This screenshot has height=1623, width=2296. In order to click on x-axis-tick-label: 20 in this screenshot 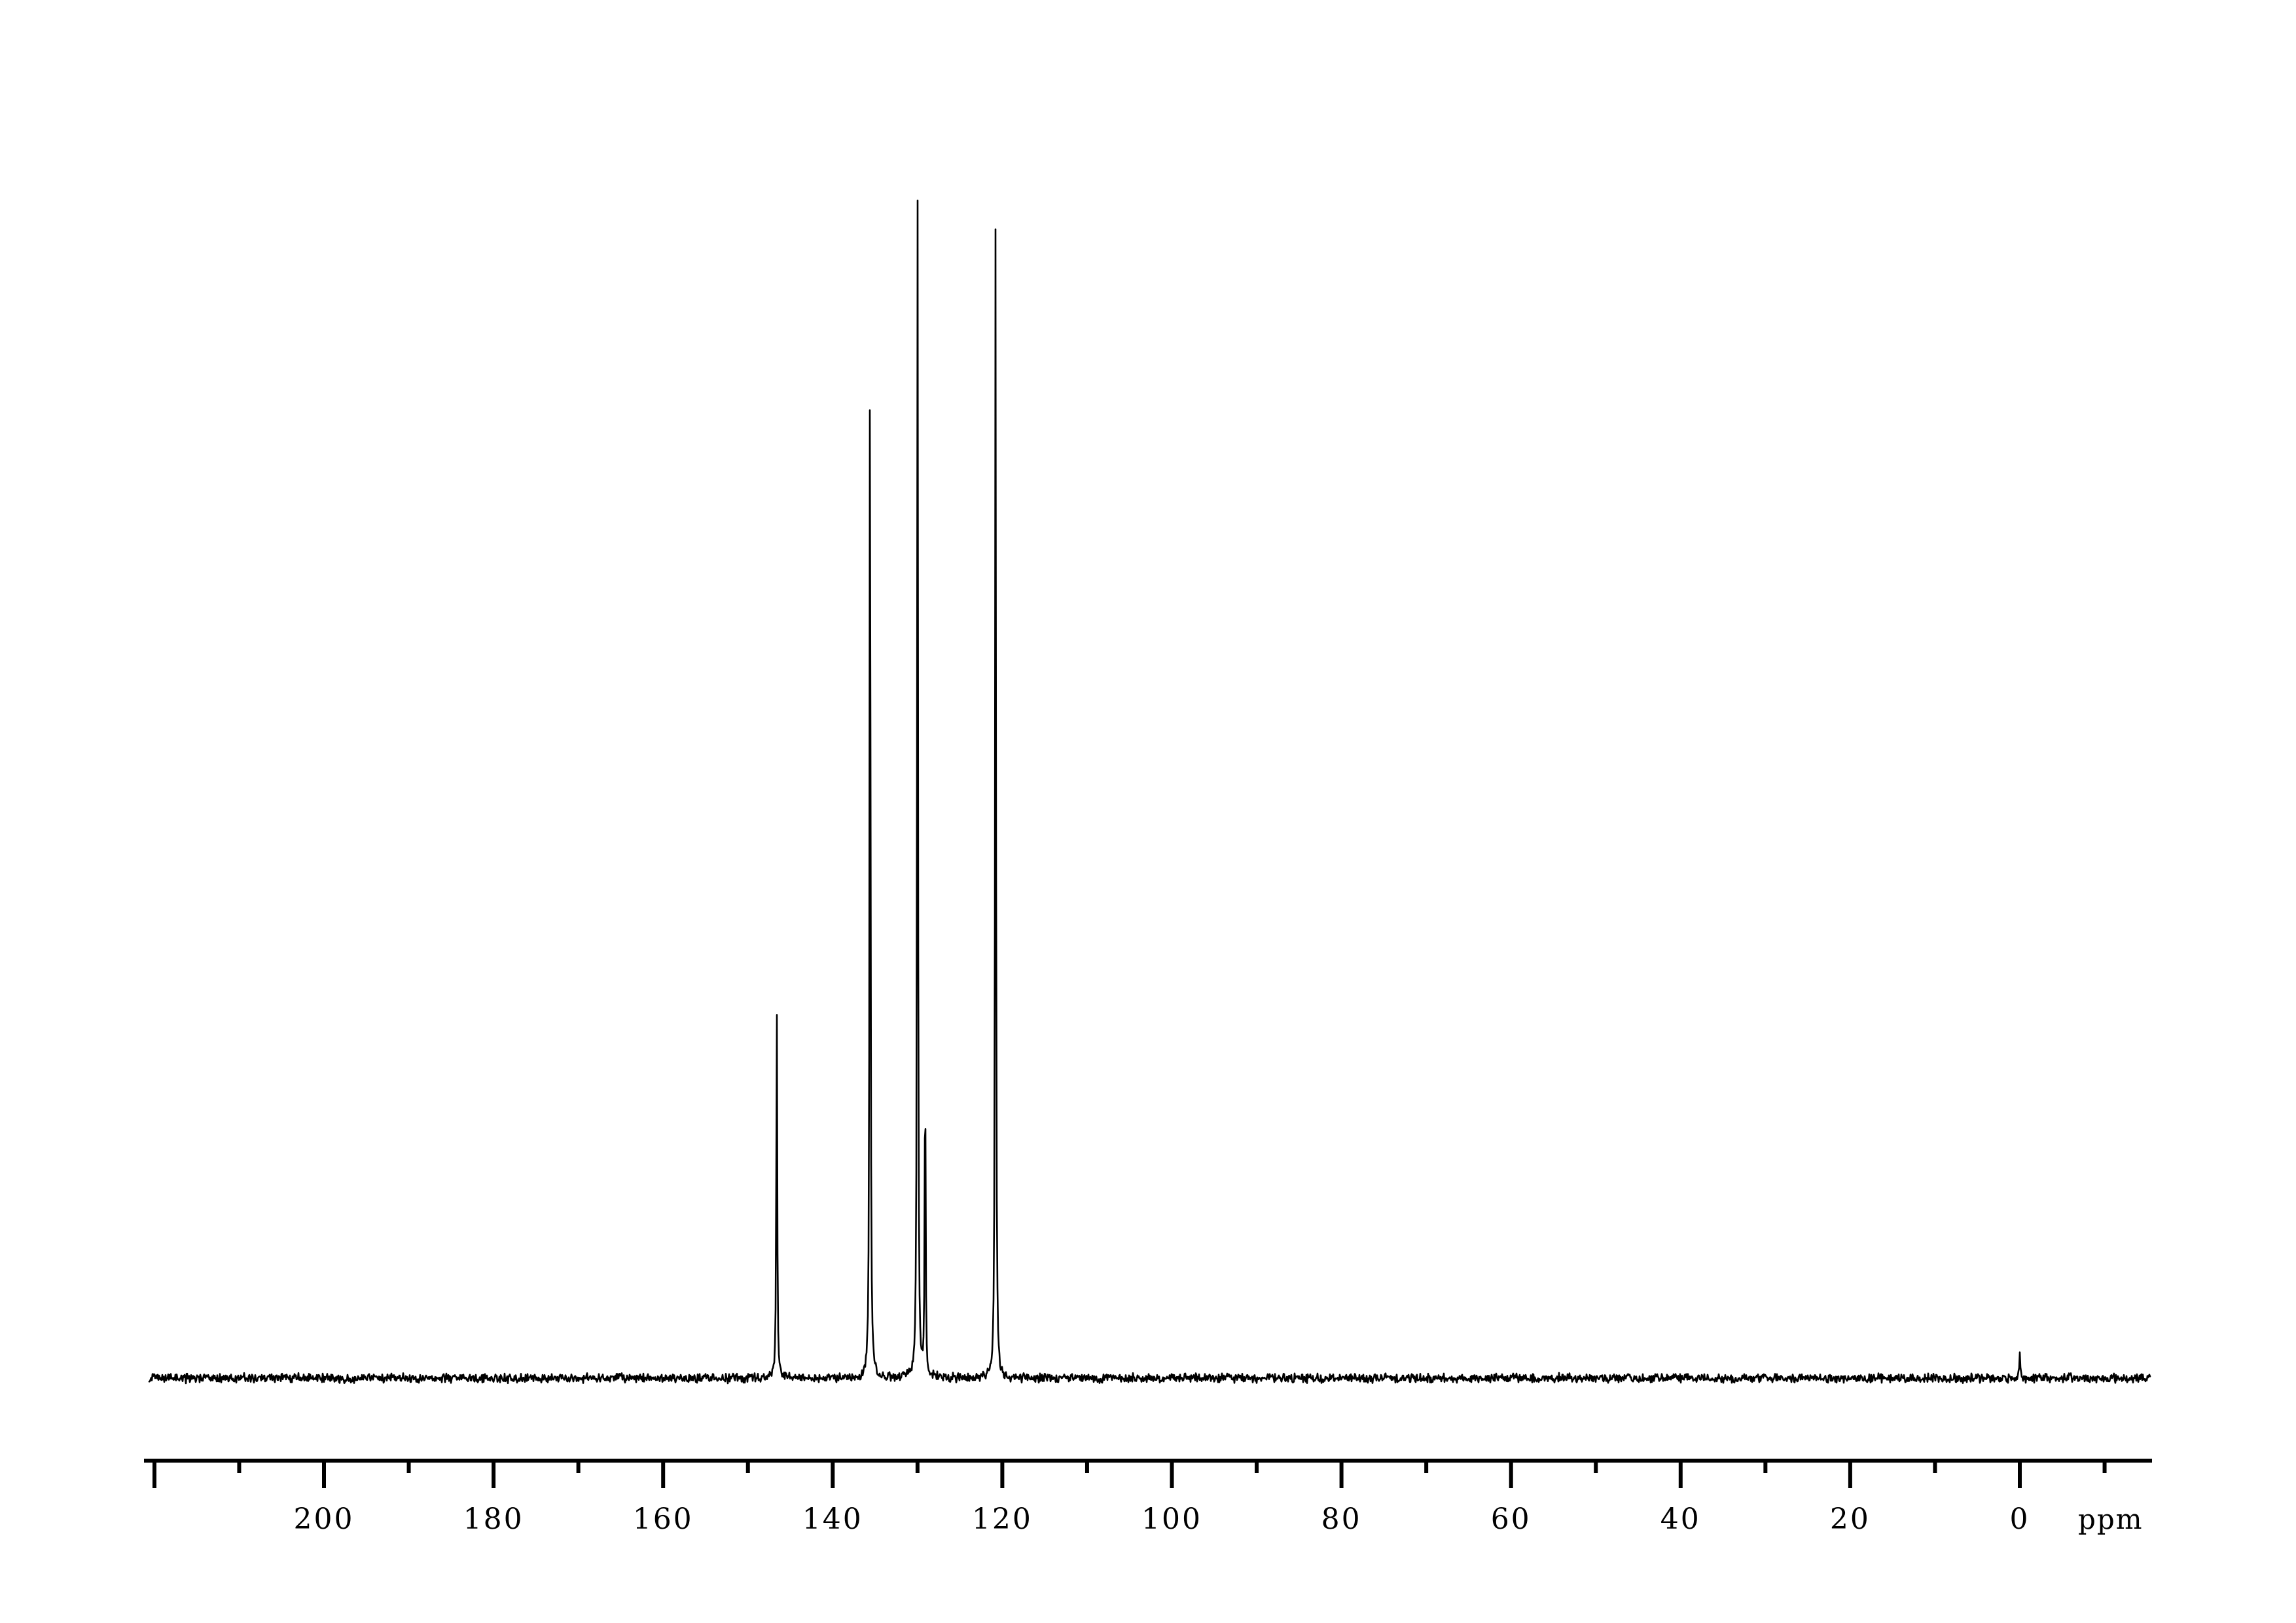, I will do `click(1850, 1519)`.